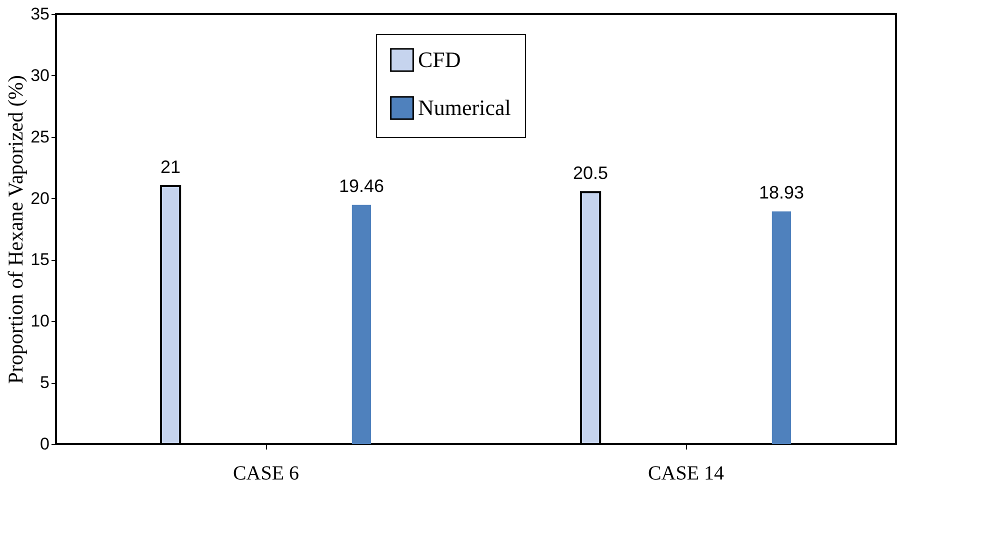 The width and height of the screenshot is (994, 548). What do you see at coordinates (45, 382) in the screenshot?
I see `y-tick-label: 5` at bounding box center [45, 382].